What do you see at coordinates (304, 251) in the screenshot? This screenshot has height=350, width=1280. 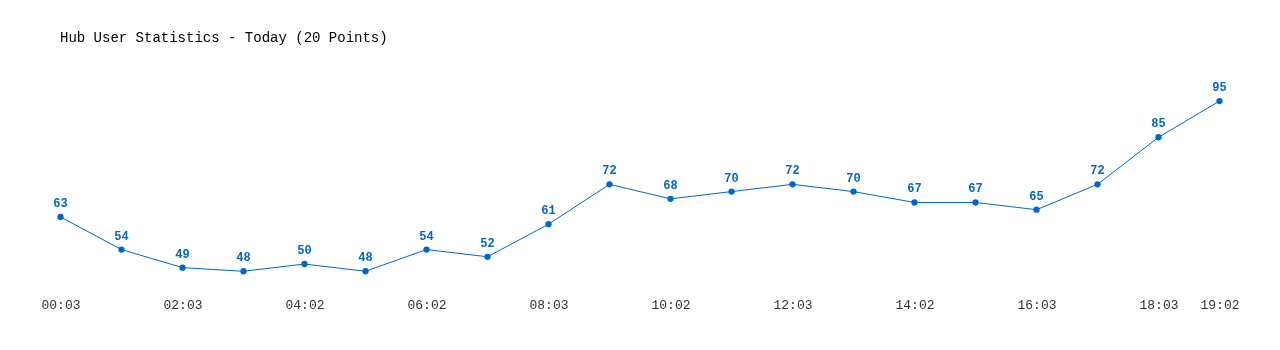 I see `data-label: 50` at bounding box center [304, 251].